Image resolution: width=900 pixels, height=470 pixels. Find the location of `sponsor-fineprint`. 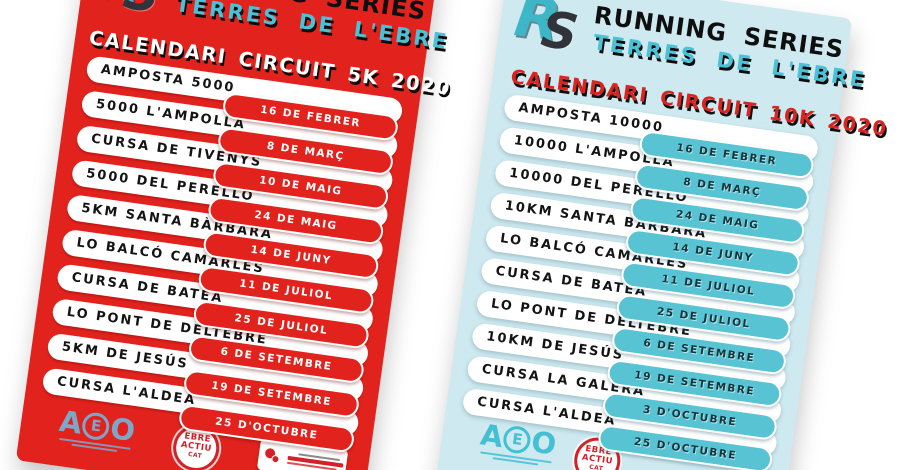

sponsor-fineprint is located at coordinates (315, 460).